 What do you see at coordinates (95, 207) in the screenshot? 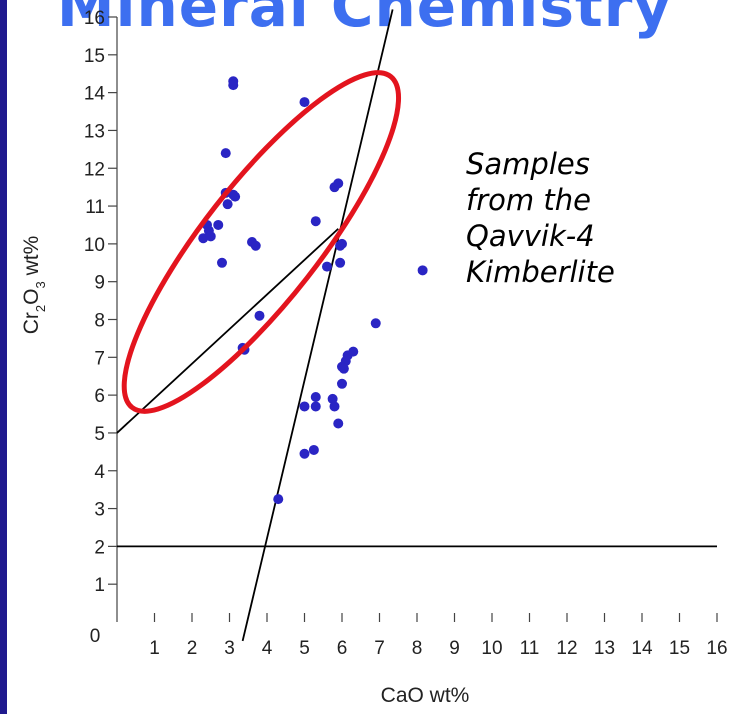
I see `y-tick-label: 11` at bounding box center [95, 207].